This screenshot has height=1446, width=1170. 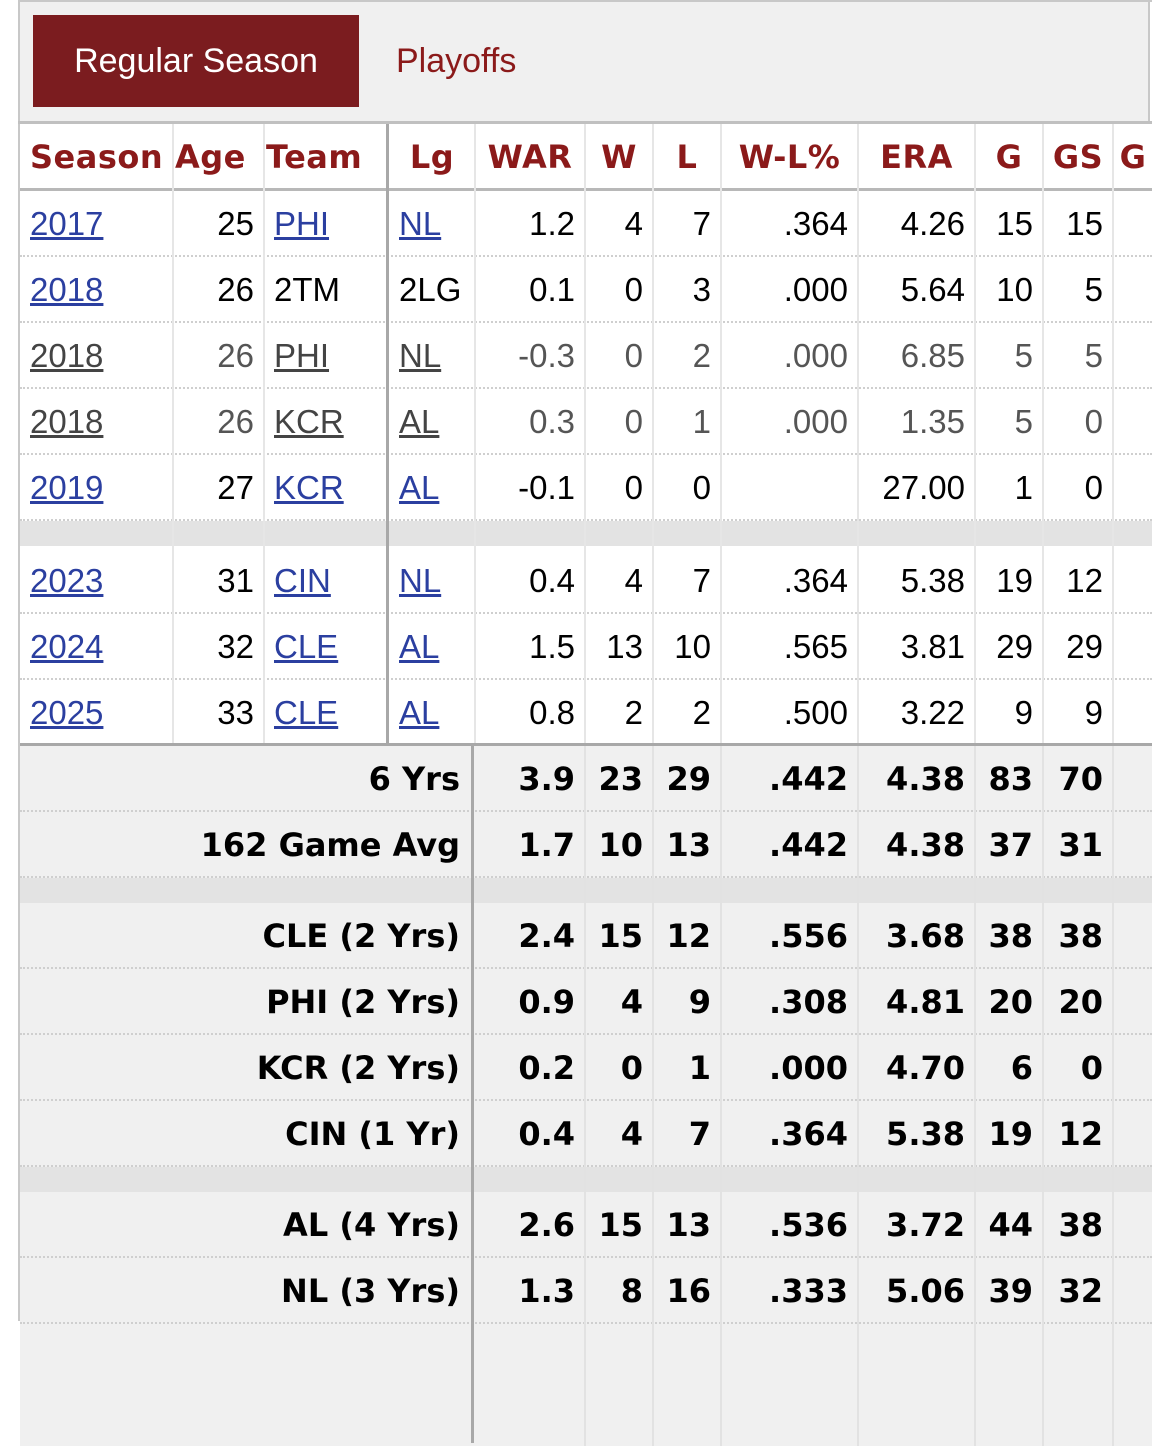 I want to click on stat-cell-war: 1.5, so click(x=552, y=646).